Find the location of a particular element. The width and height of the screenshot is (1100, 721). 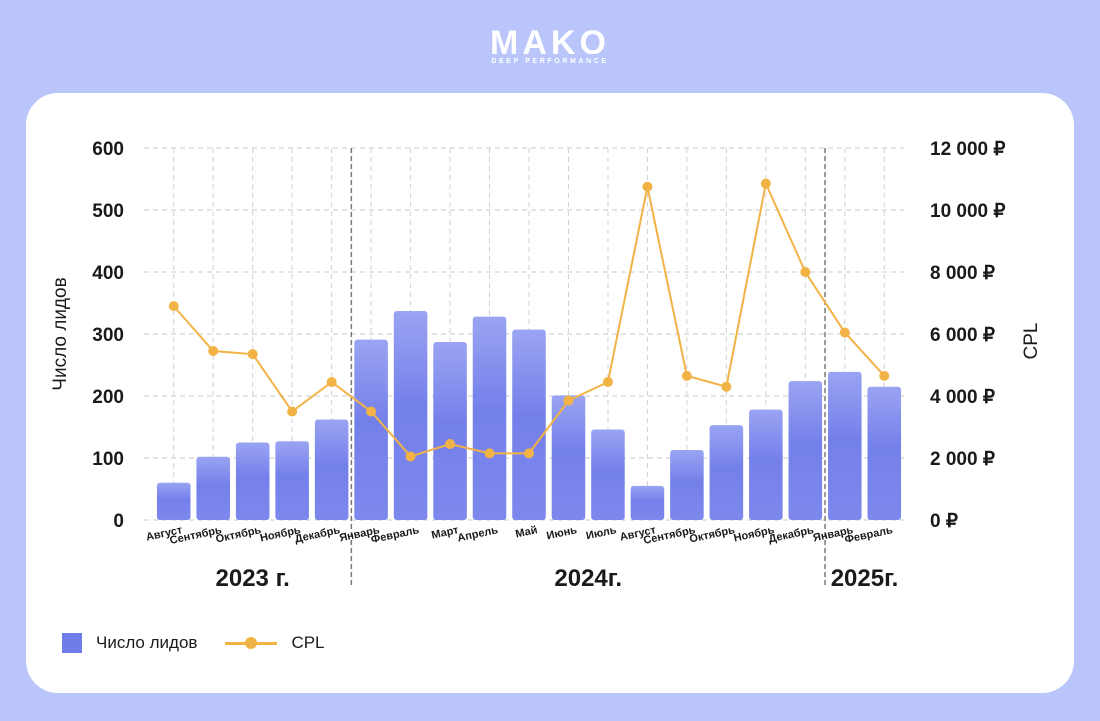

y2-axis-title: CPL is located at coordinates (1031, 341).